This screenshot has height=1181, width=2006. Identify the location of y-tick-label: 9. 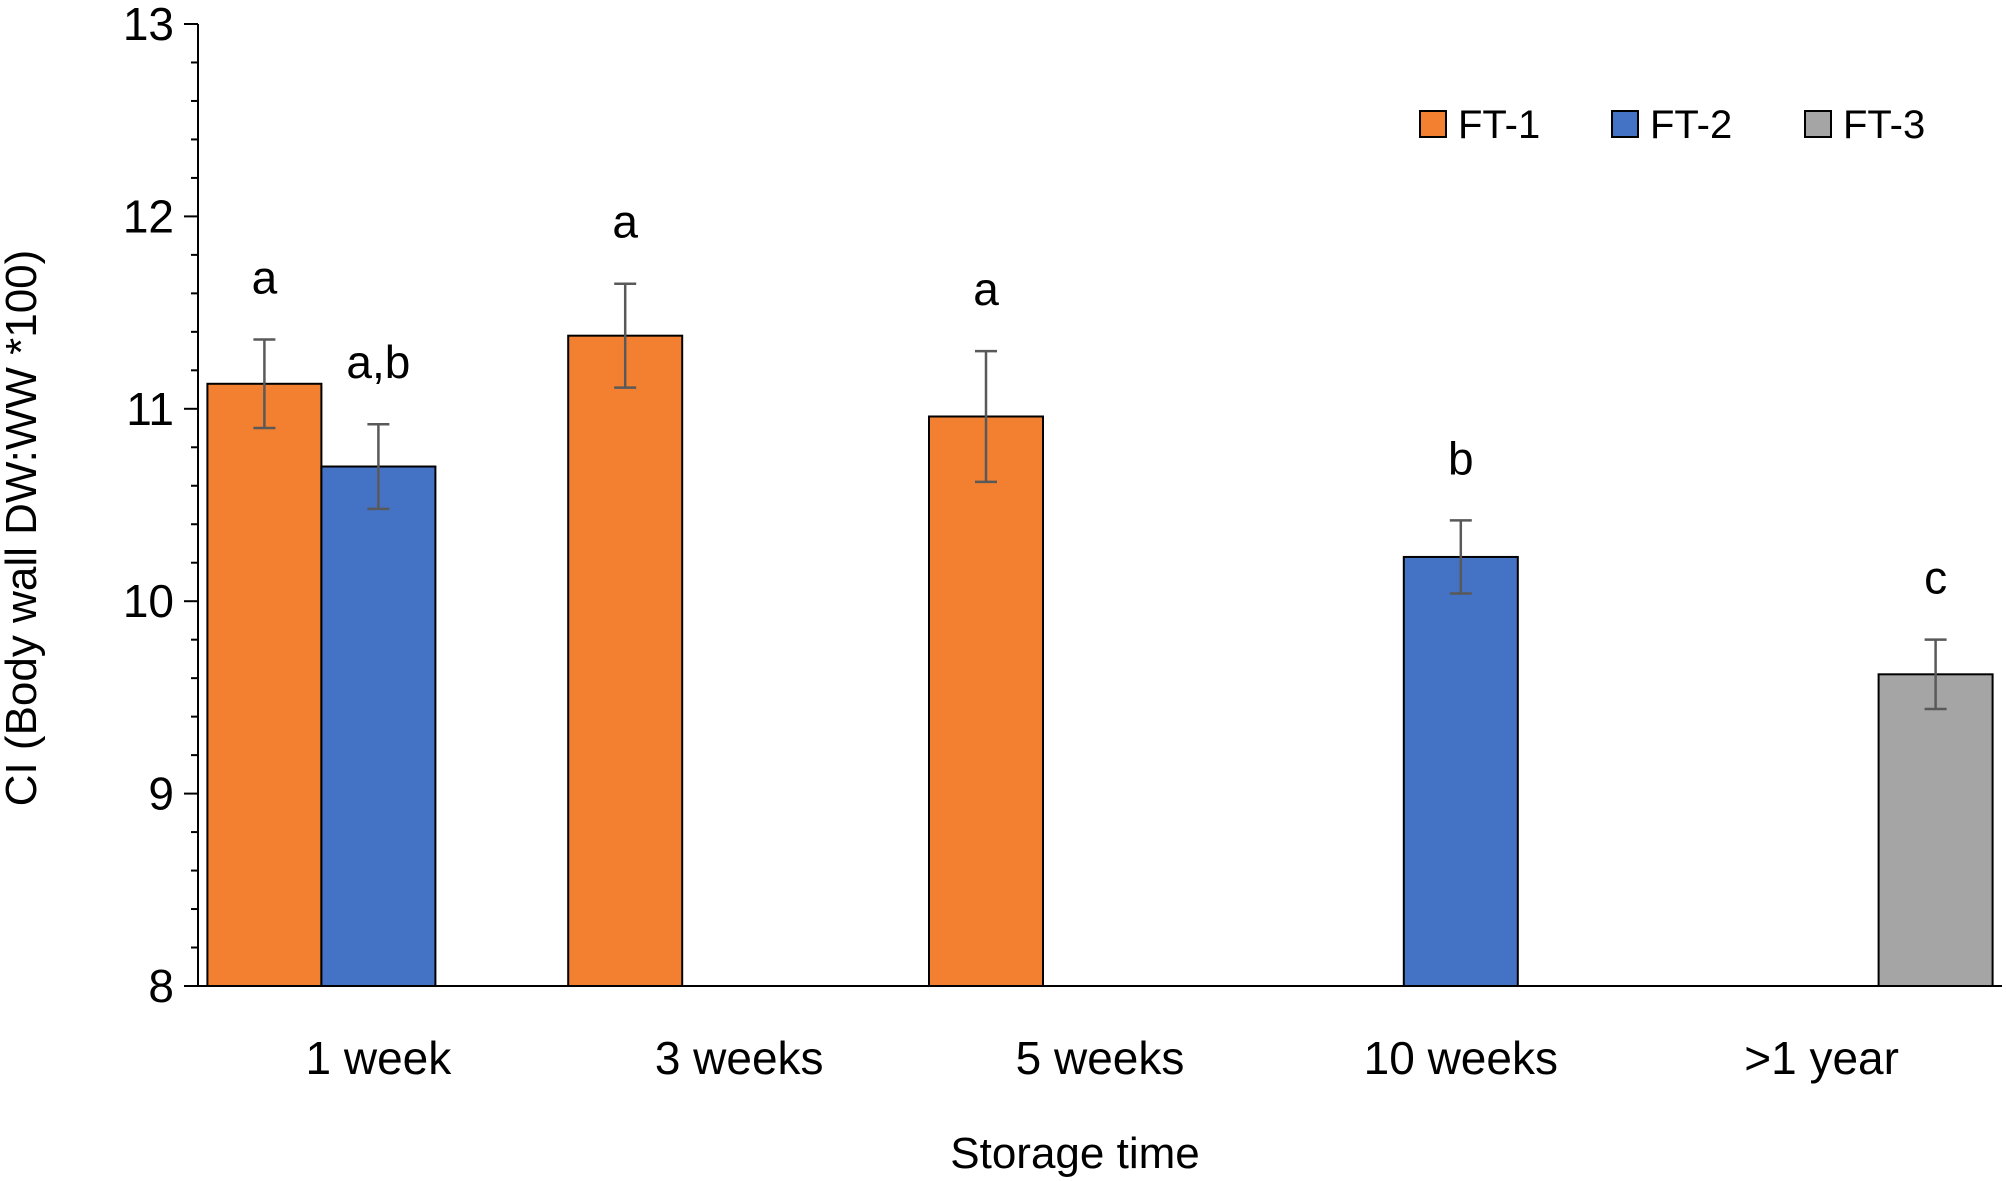
(161, 794).